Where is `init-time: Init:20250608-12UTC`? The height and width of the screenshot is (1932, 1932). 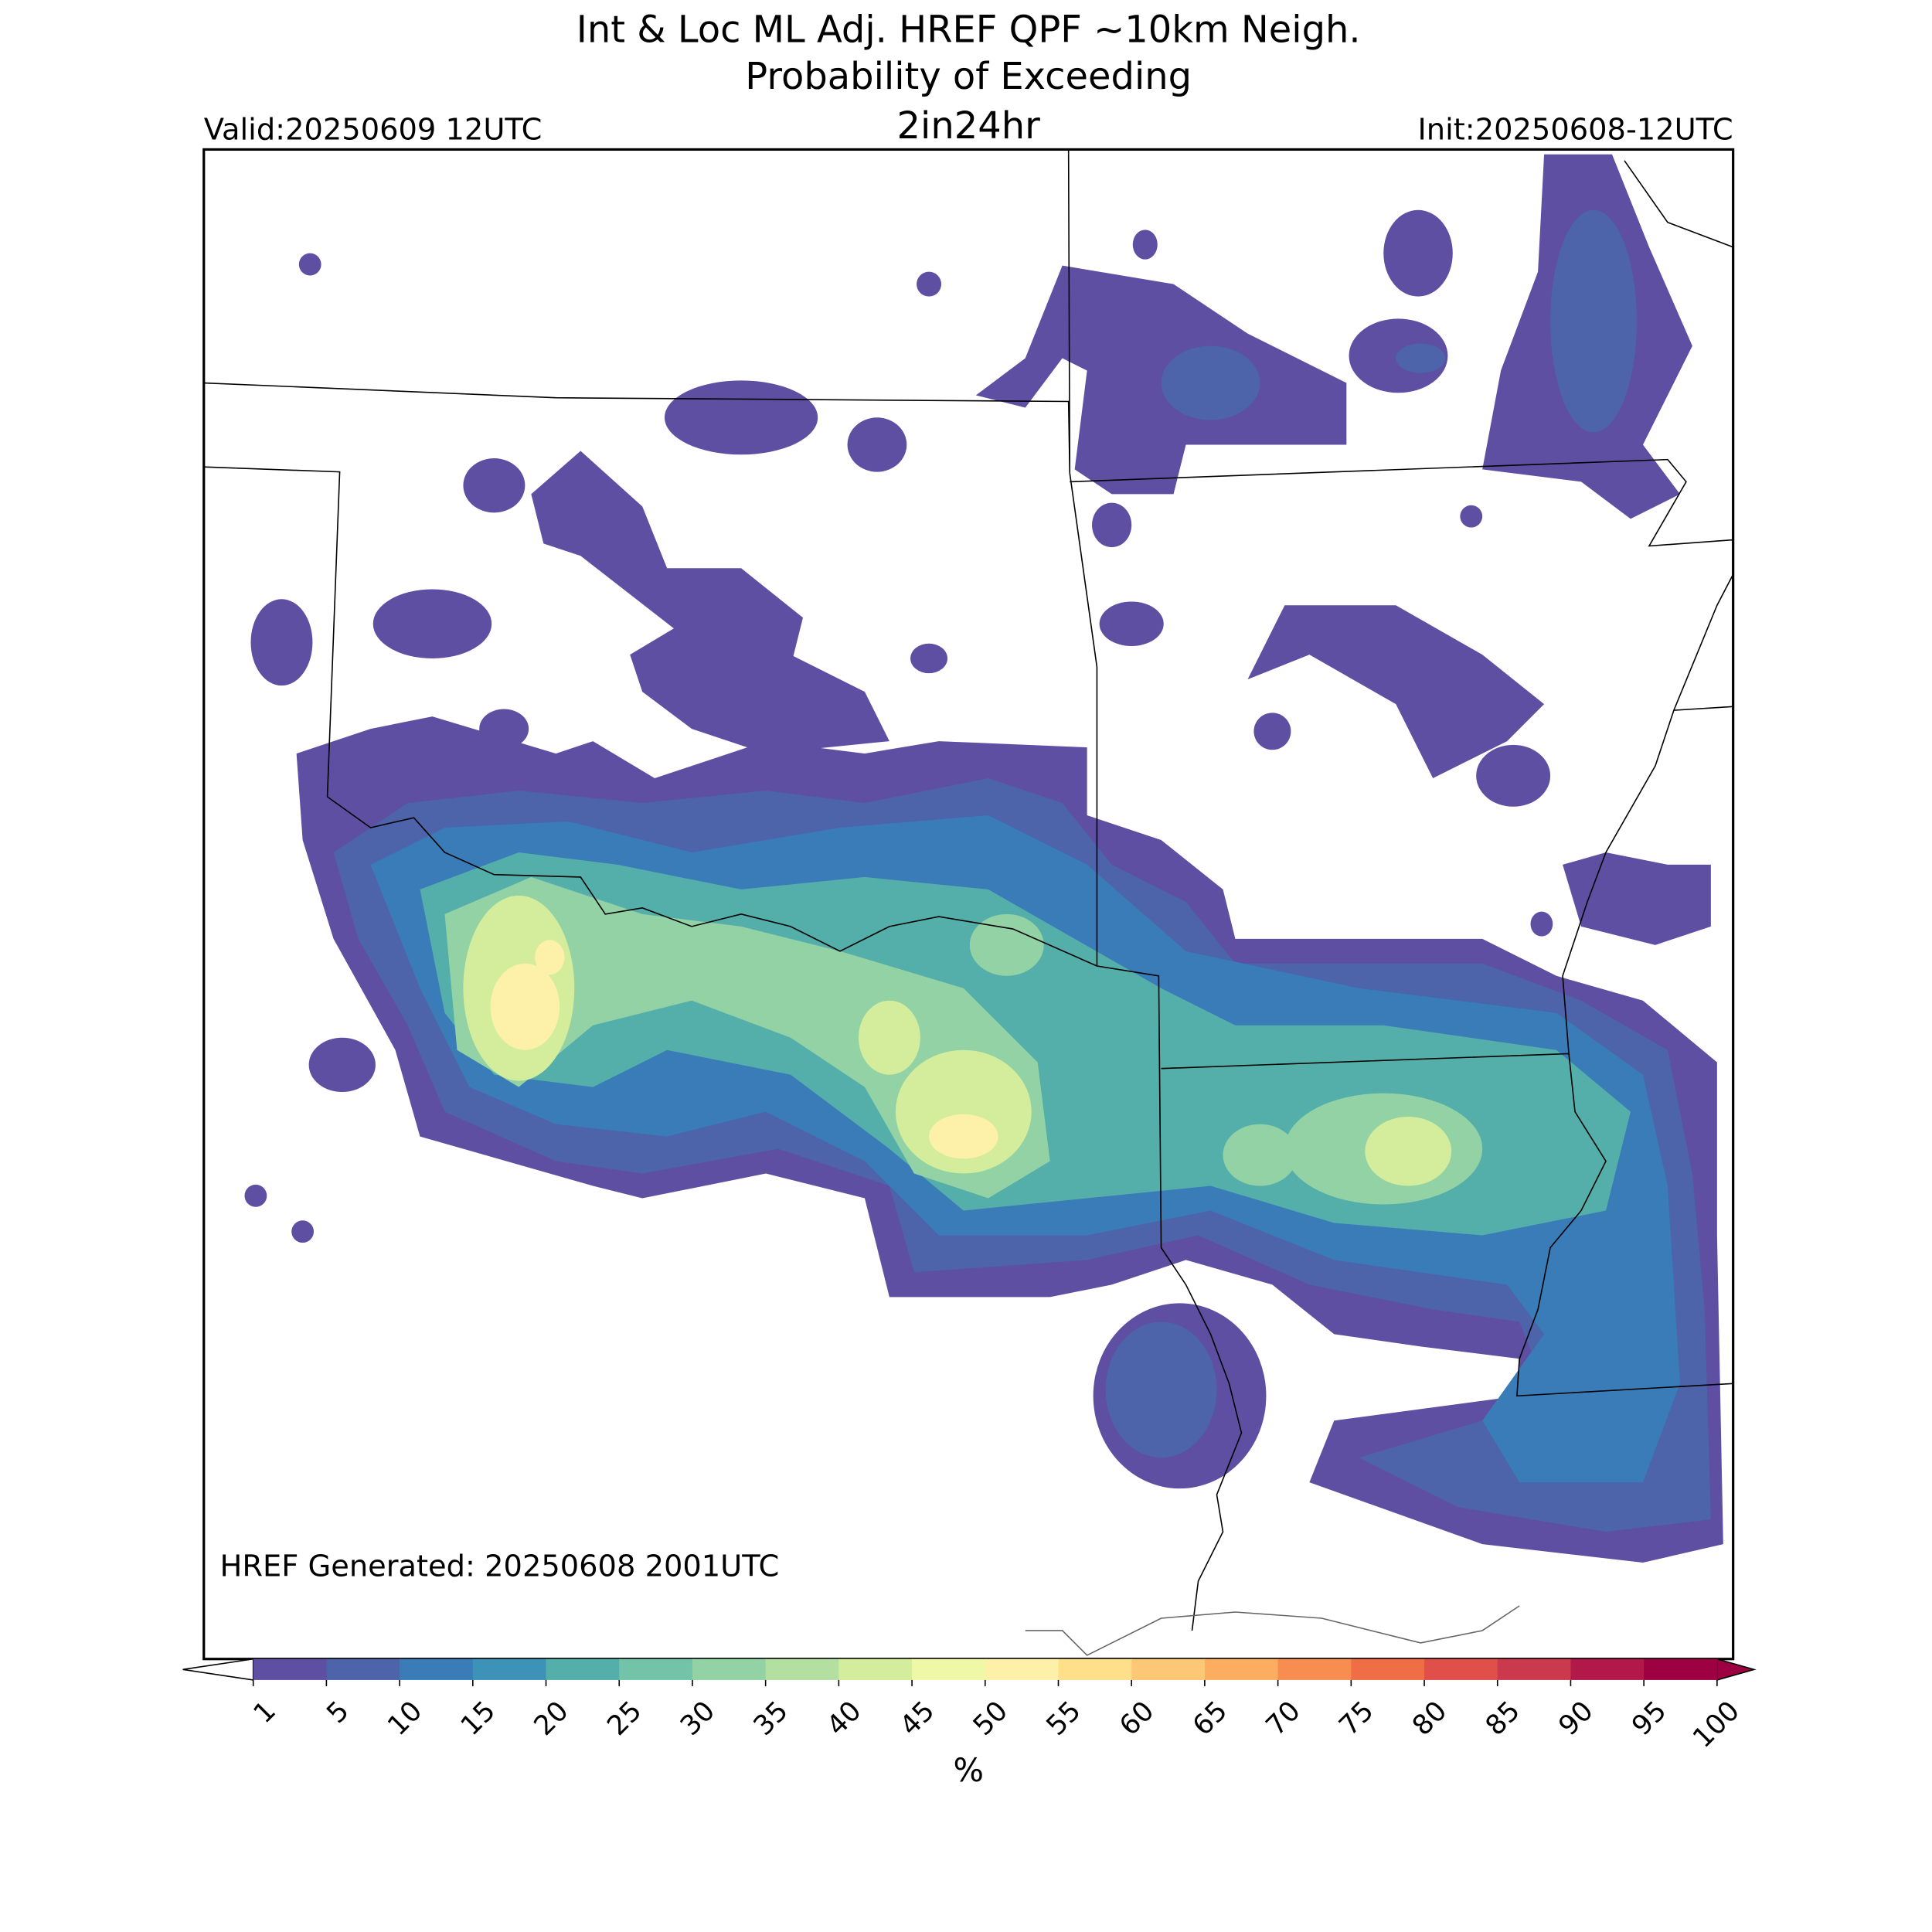 init-time: Init:20250608-12UTC is located at coordinates (1575, 130).